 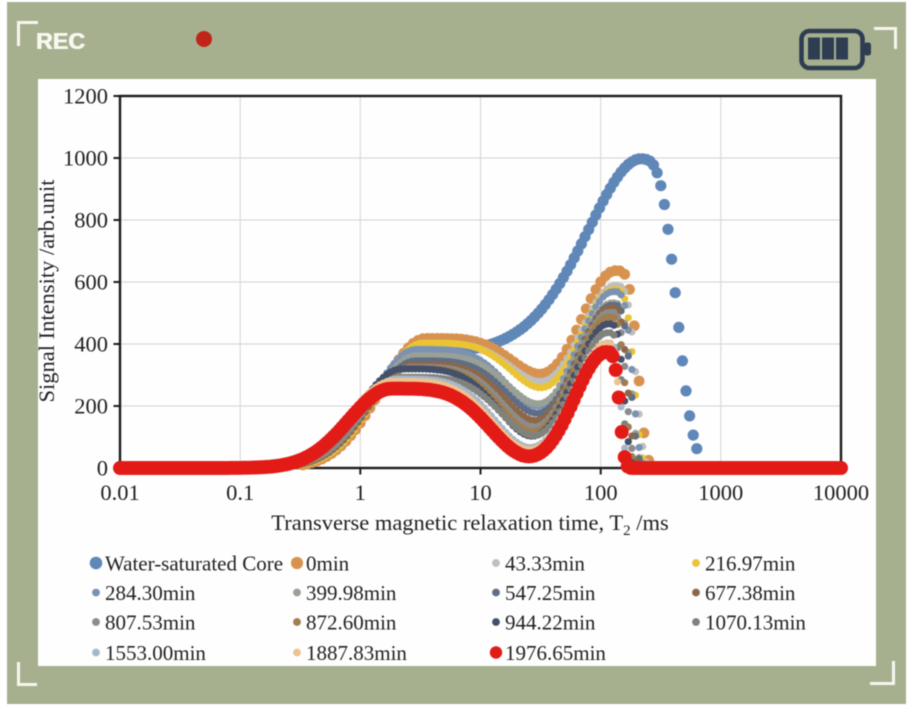 I want to click on svg-text: Water-saturated Core, so click(x=194, y=564).